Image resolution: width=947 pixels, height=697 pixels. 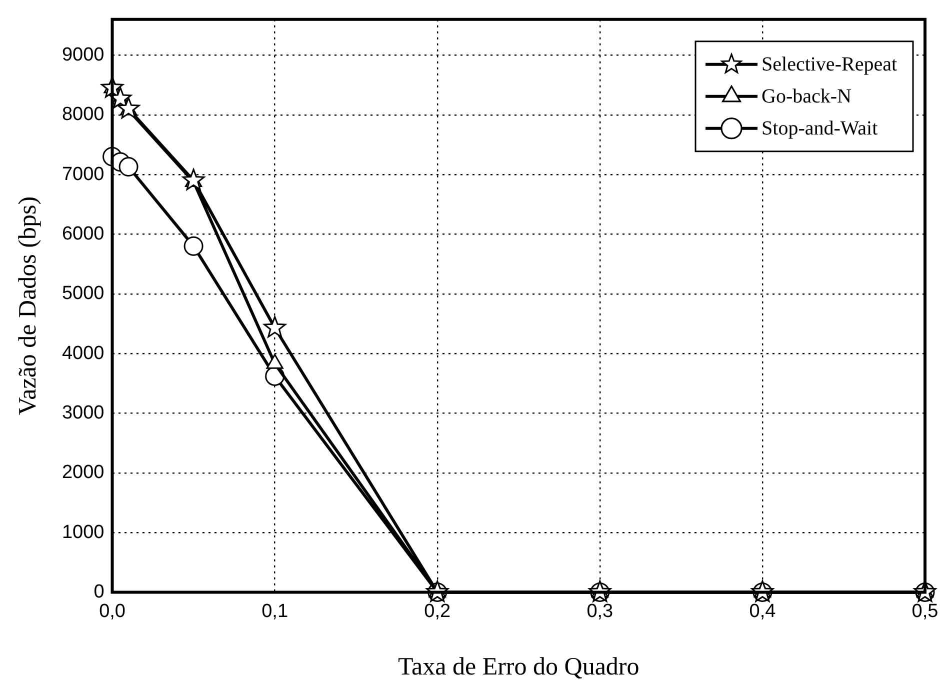 What do you see at coordinates (28, 306) in the screenshot?
I see `y-axis-title: Vazão de Dados (bps)` at bounding box center [28, 306].